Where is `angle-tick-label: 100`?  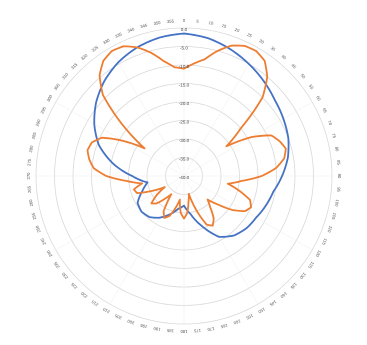
angle-tick-label: 100 is located at coordinates (337, 203).